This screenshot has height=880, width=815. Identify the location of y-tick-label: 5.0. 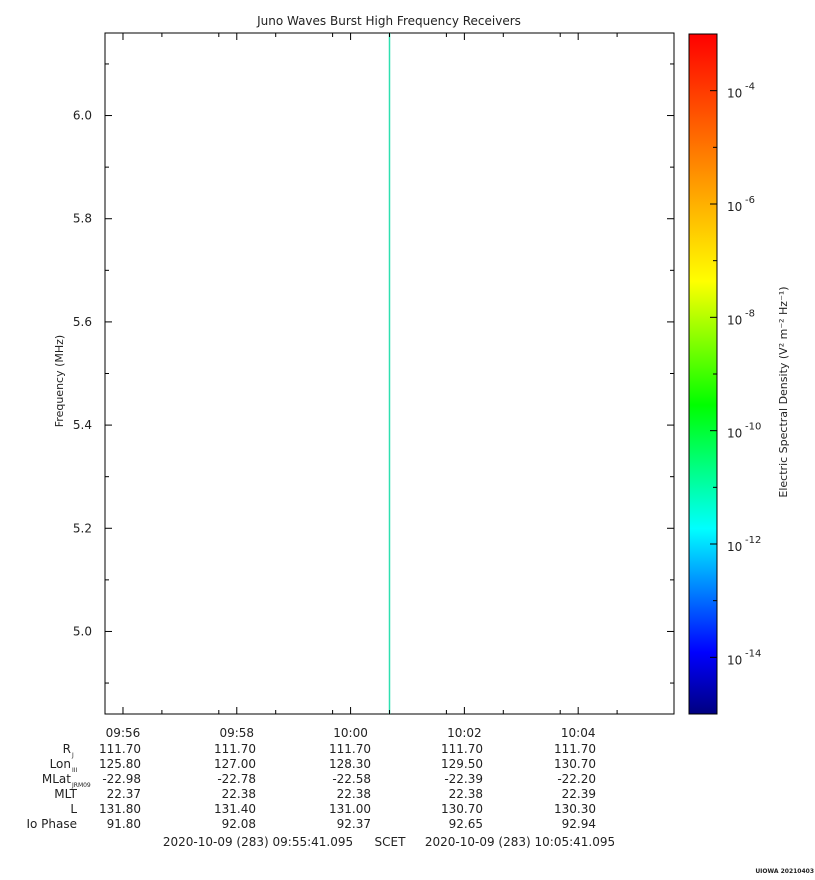
(82, 631).